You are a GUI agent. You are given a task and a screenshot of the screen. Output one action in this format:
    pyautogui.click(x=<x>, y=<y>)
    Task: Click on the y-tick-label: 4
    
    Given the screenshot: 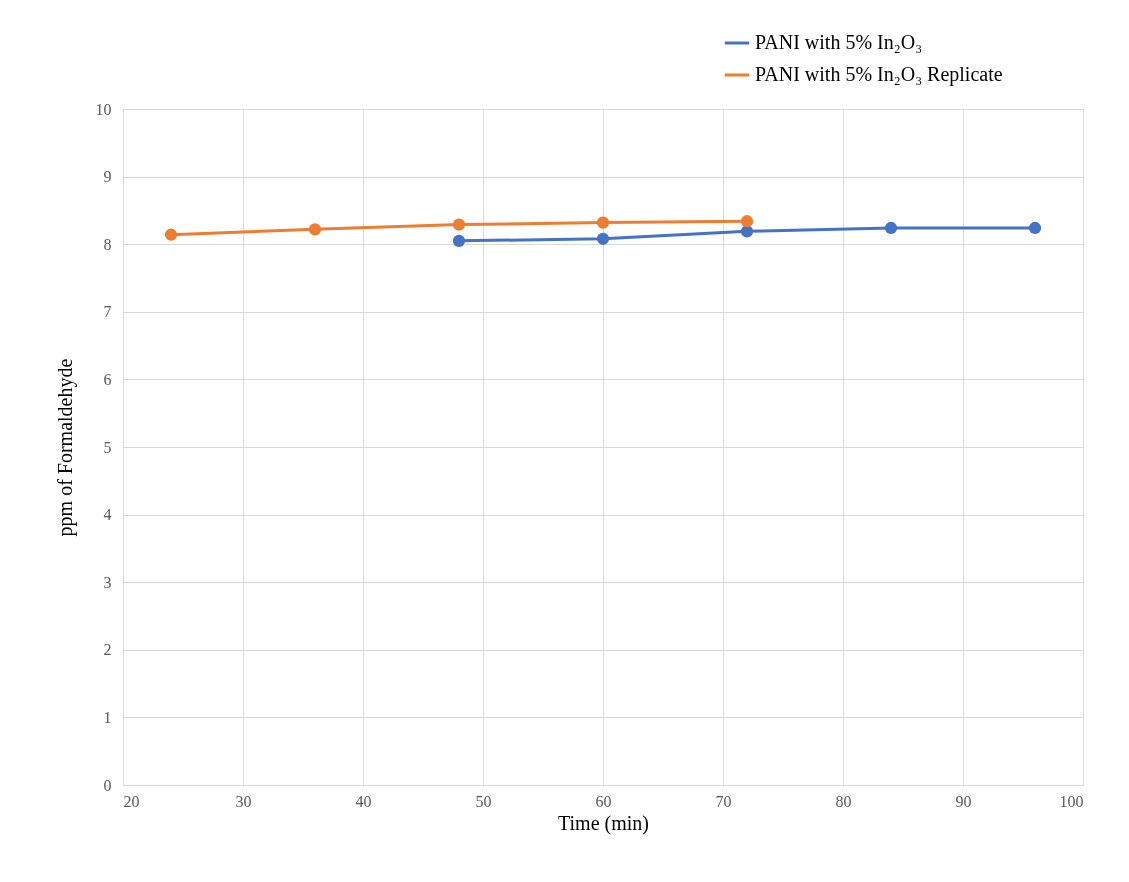 What is the action you would take?
    pyautogui.click(x=107, y=515)
    